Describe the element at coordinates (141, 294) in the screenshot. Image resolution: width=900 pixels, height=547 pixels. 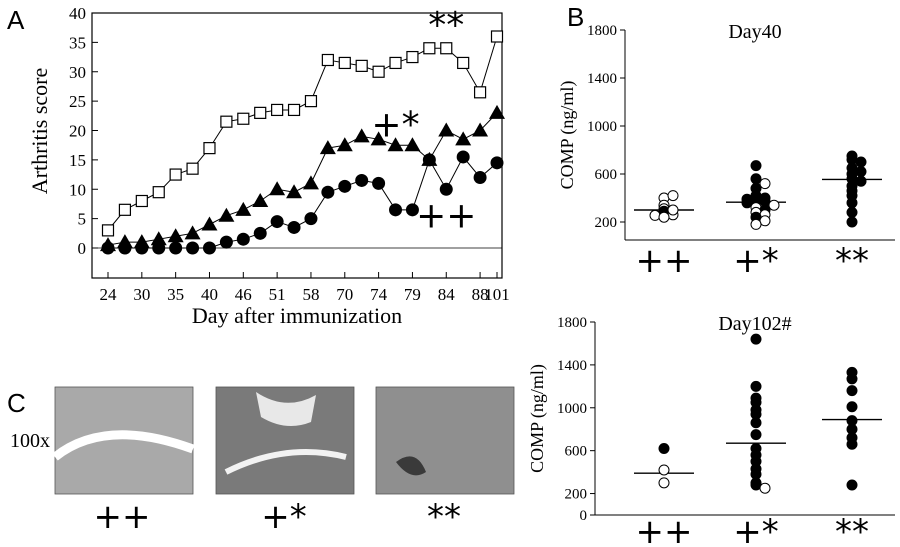
I see `x-tick-label: 30` at that location.